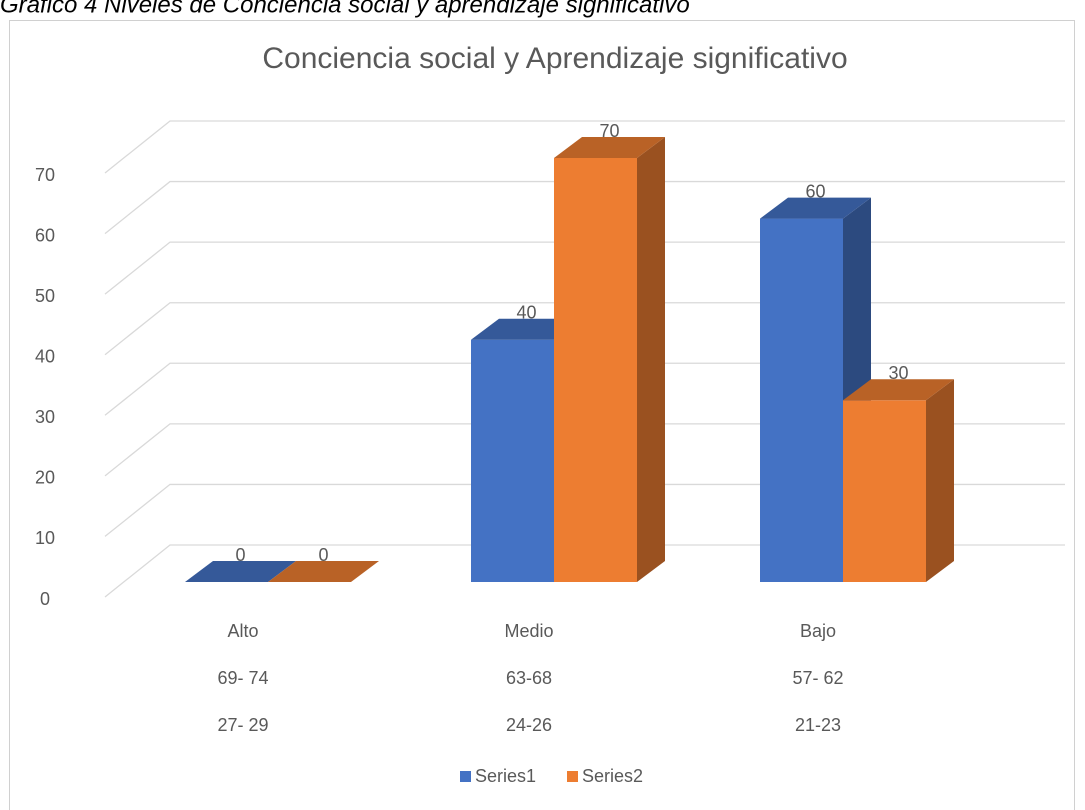 This screenshot has height=810, width=1085. What do you see at coordinates (526, 312) in the screenshot?
I see `data-label: 40` at bounding box center [526, 312].